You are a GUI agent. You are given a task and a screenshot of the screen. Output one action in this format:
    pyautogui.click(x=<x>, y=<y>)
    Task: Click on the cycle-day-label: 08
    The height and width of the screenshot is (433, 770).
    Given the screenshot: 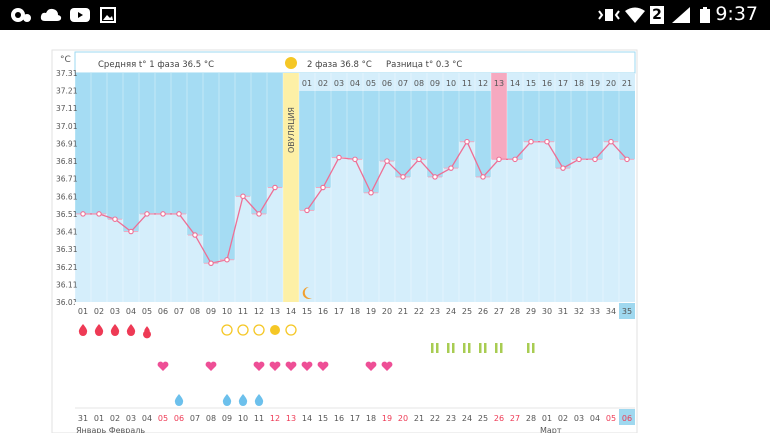 What is the action you would take?
    pyautogui.click(x=195, y=311)
    